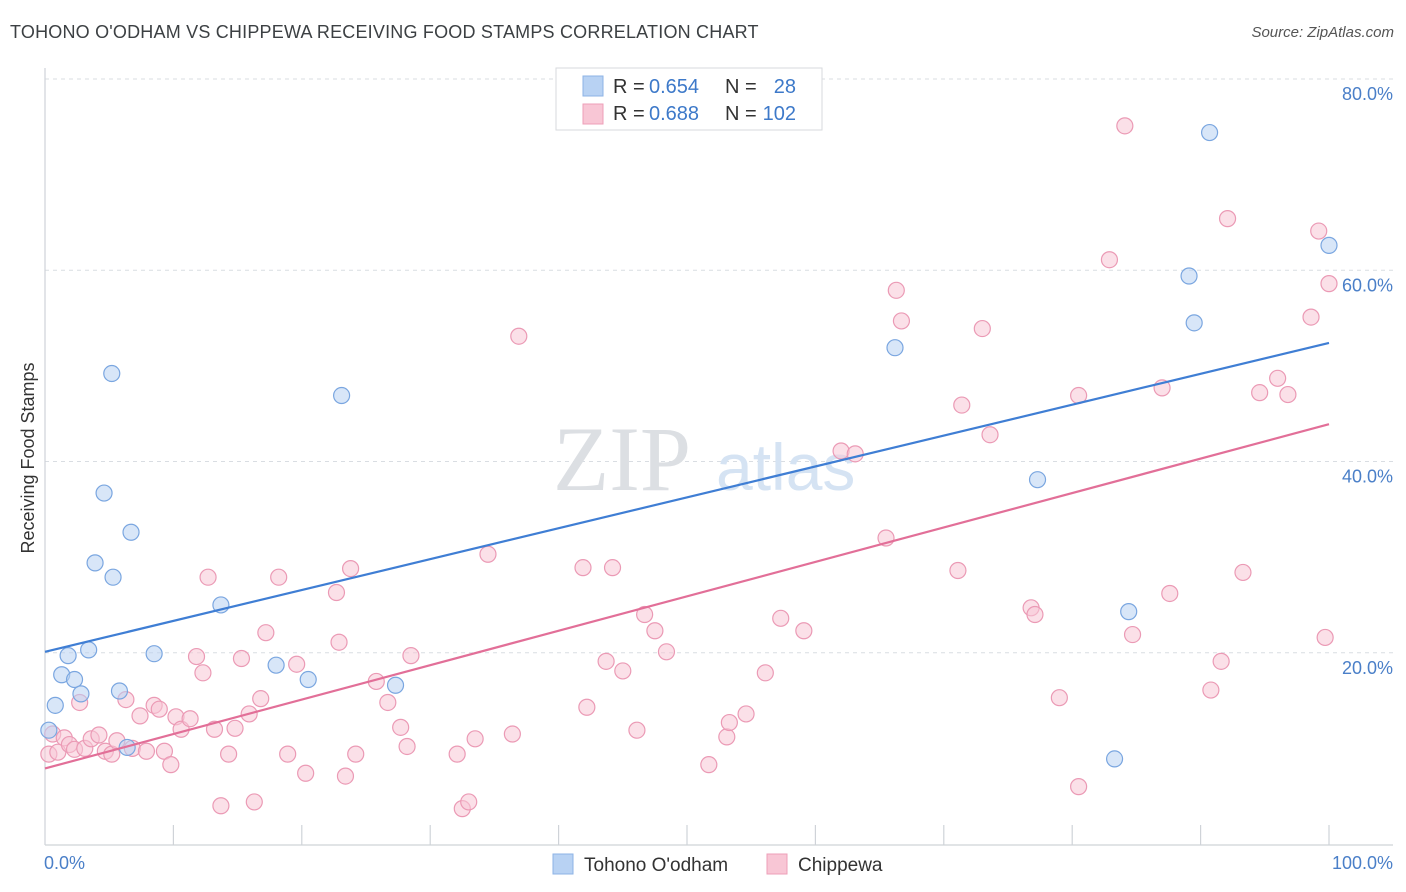 The width and height of the screenshot is (1406, 892). What do you see at coordinates (777, 864) in the screenshot?
I see `series-legend-swatch-pink` at bounding box center [777, 864].